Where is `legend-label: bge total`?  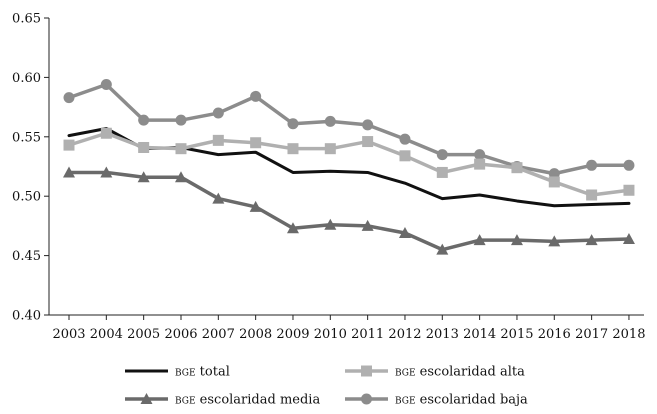
legend-label: bge total is located at coordinates (202, 372).